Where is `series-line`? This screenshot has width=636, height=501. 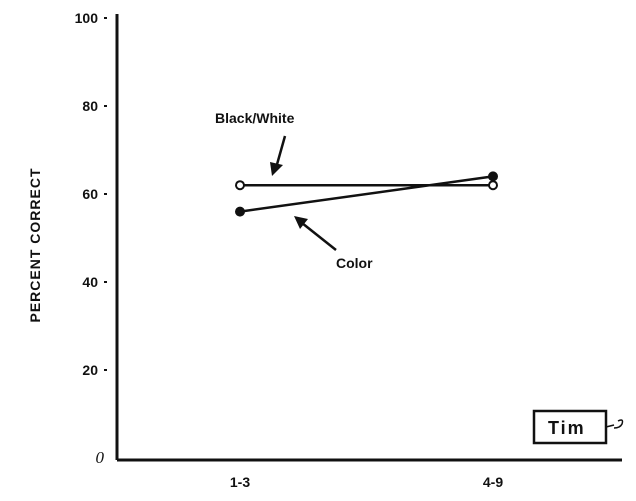 series-line is located at coordinates (366, 194).